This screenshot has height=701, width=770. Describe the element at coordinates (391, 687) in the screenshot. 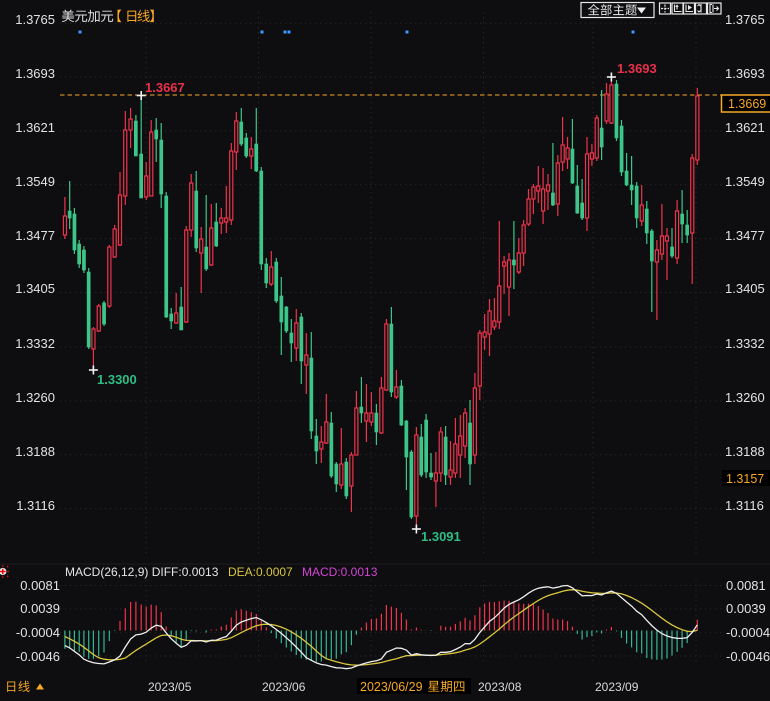

I see `svg-text: 2023/06/29` at that location.